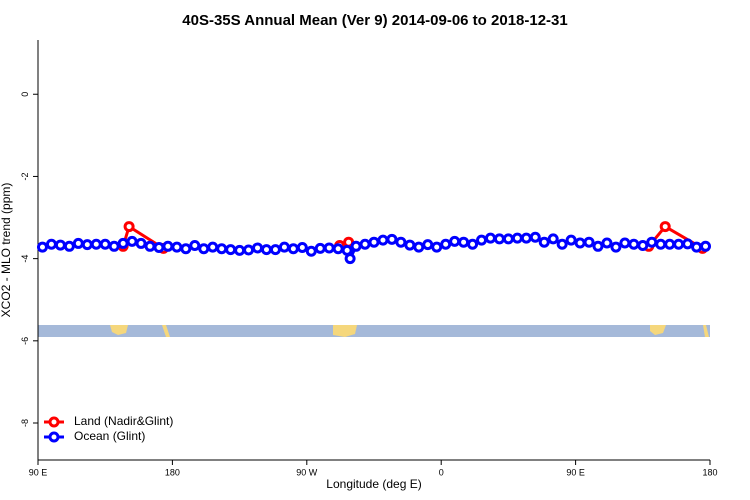  I want to click on y-tick-label: -6, so click(25, 341).